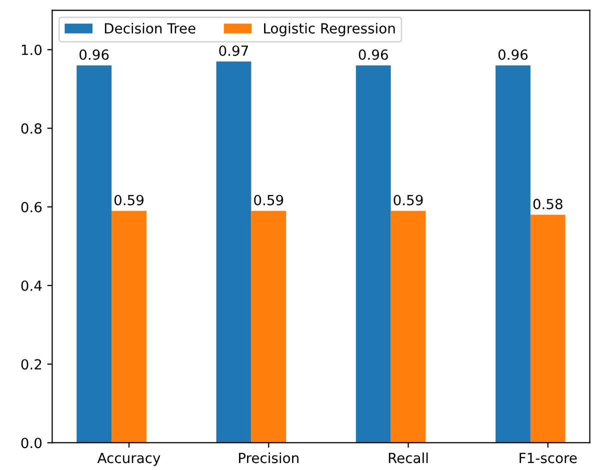  I want to click on data-label: 0.58, so click(547, 204).